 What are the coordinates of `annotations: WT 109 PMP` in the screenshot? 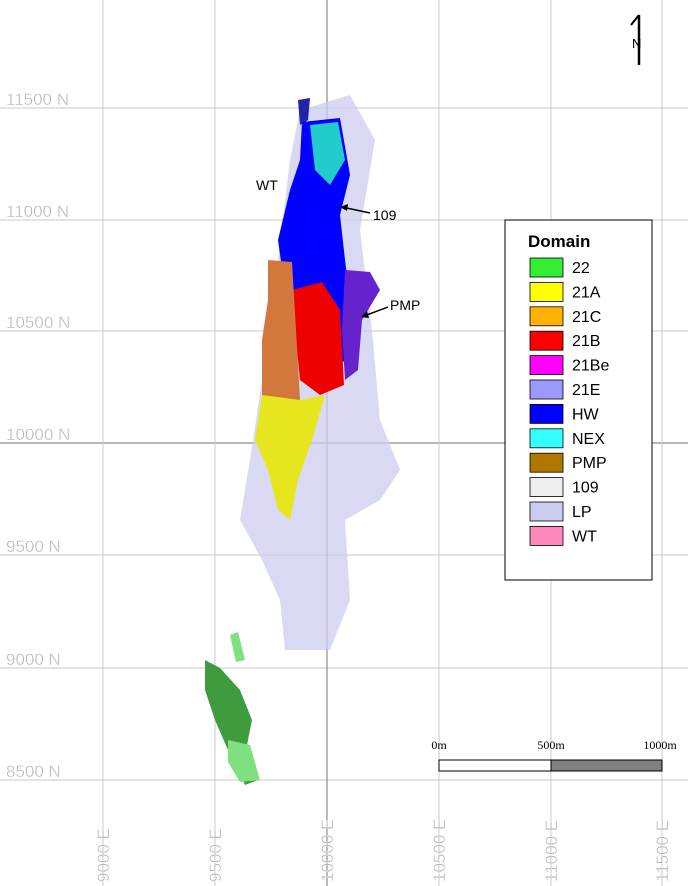 It's located at (338, 247).